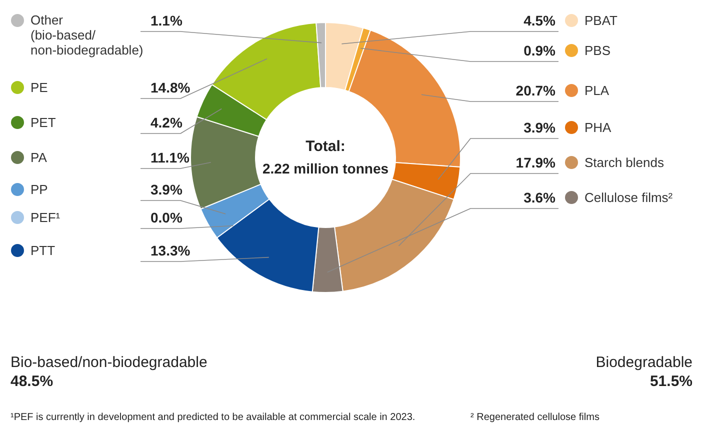  I want to click on legend-label: PA, so click(39, 157).